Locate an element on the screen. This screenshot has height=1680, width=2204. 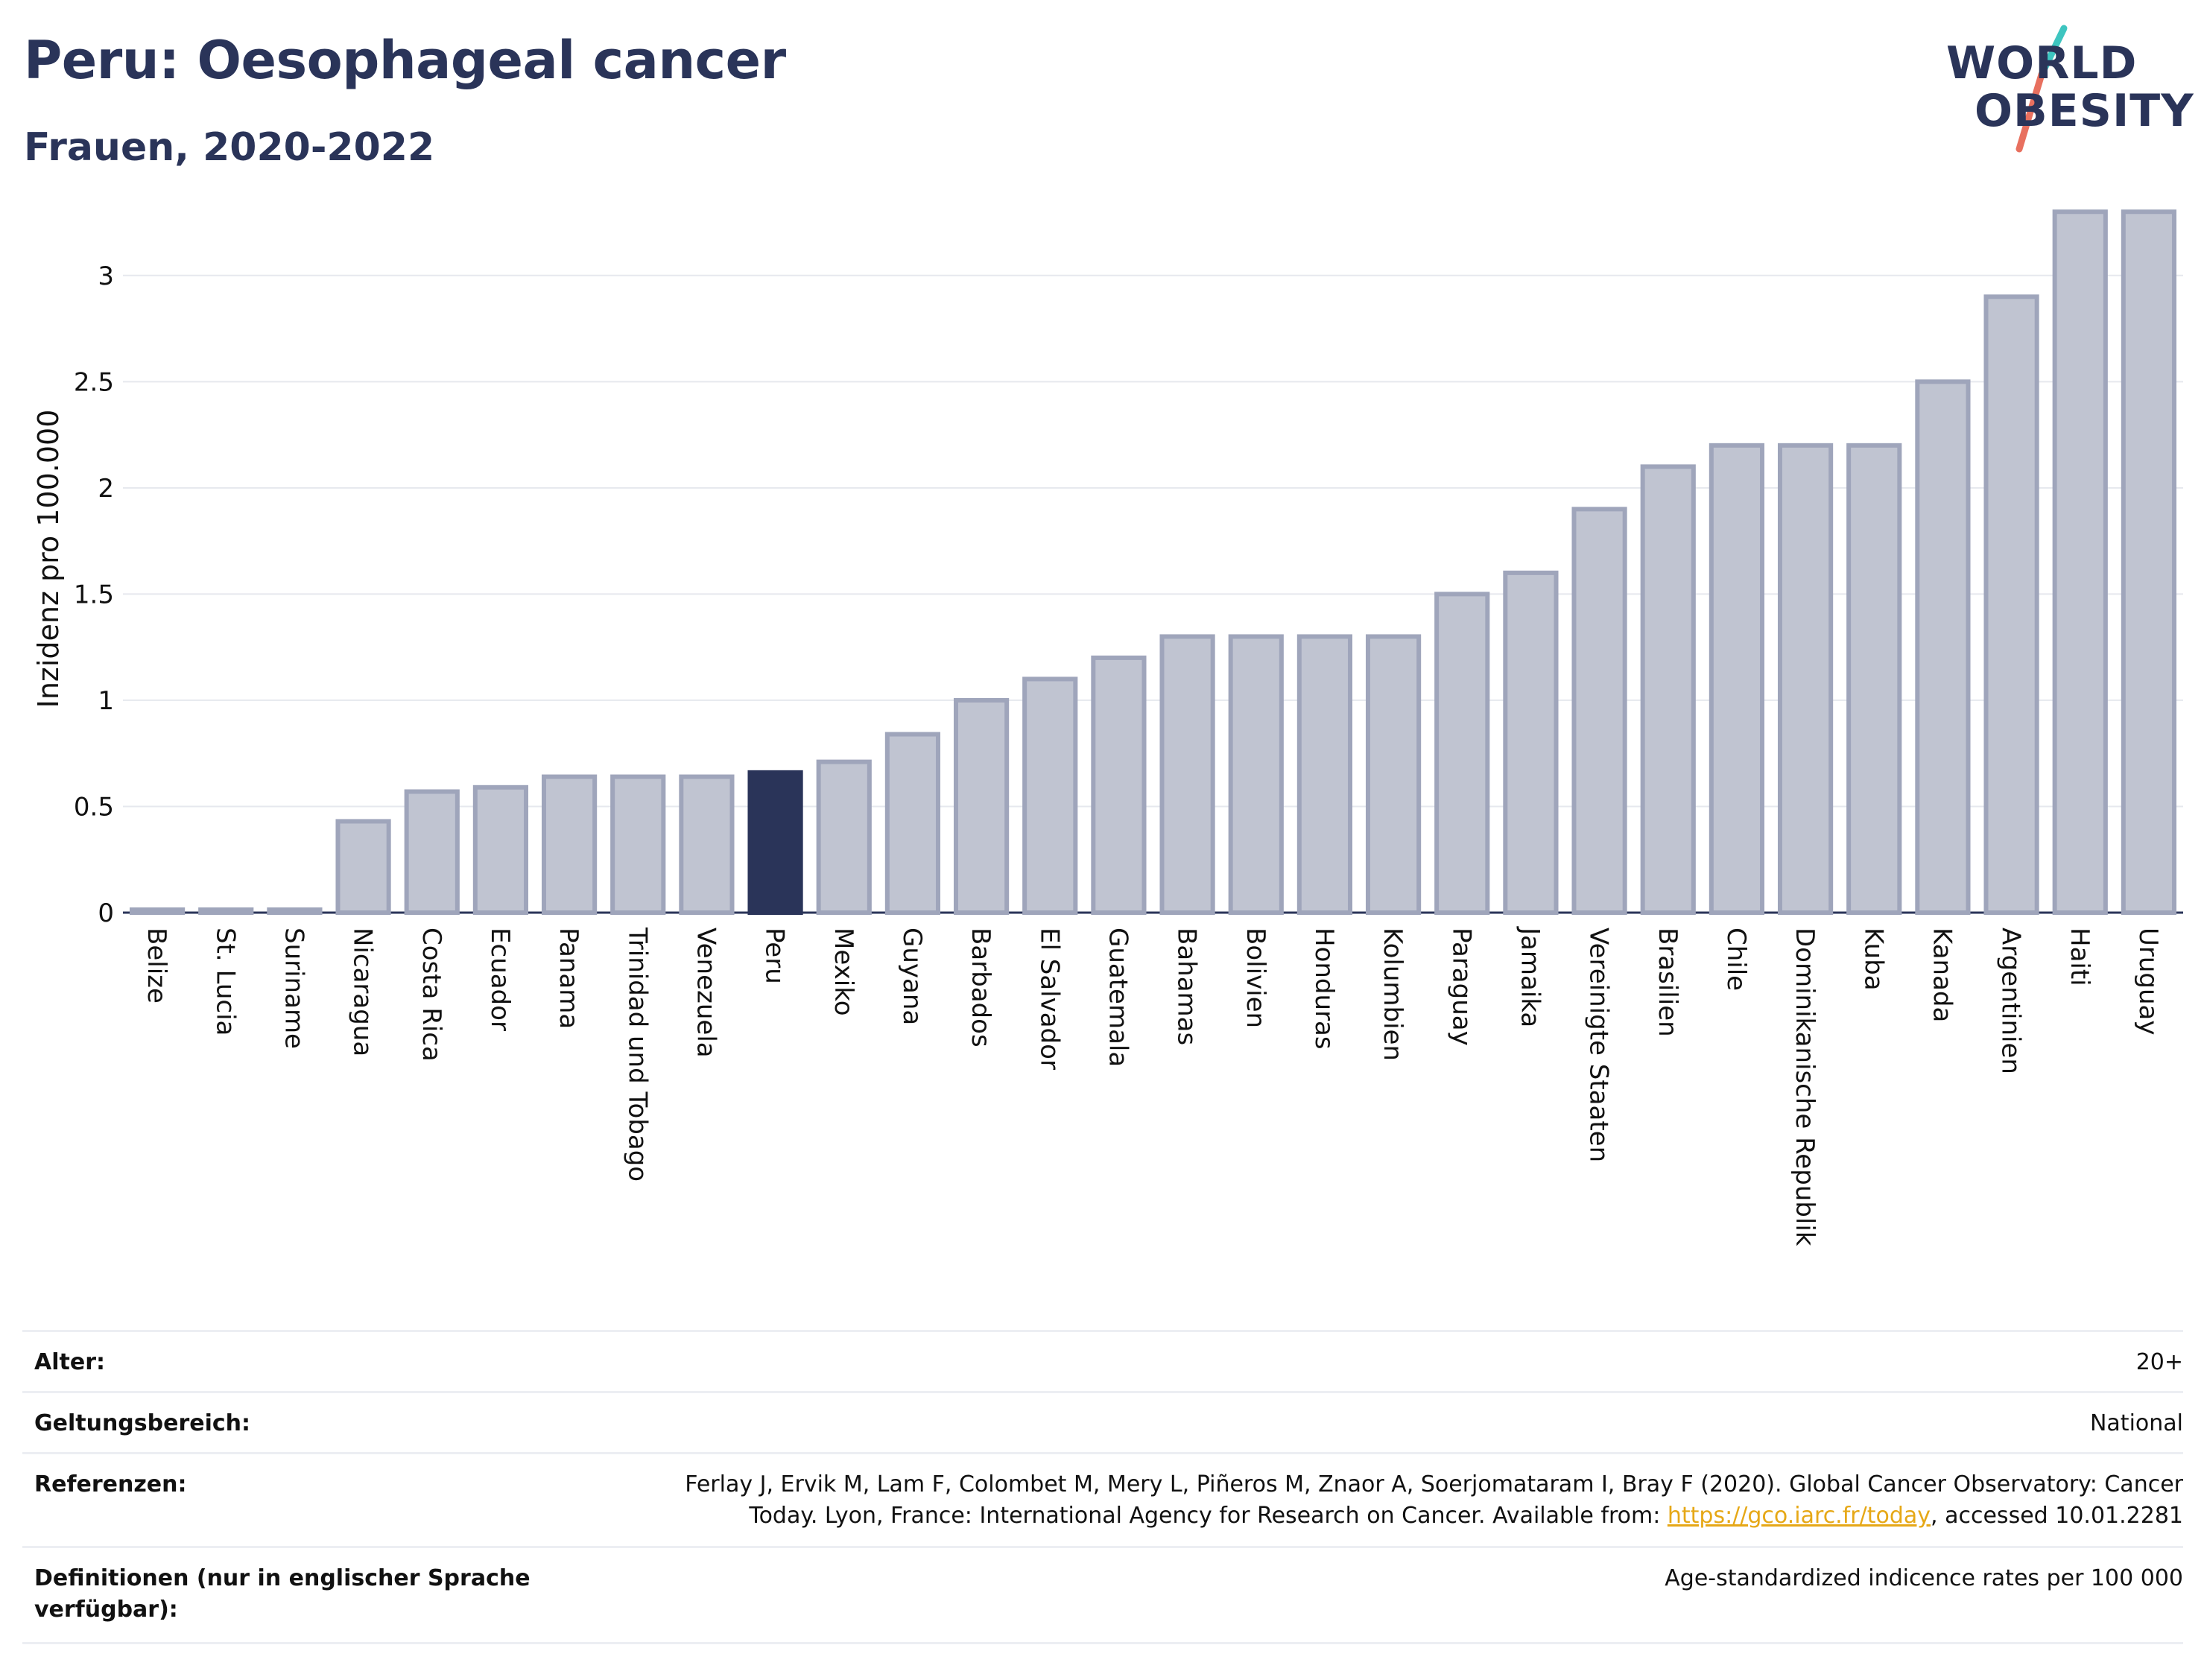
x-tick-label: Uruguay is located at coordinates (2148, 982).